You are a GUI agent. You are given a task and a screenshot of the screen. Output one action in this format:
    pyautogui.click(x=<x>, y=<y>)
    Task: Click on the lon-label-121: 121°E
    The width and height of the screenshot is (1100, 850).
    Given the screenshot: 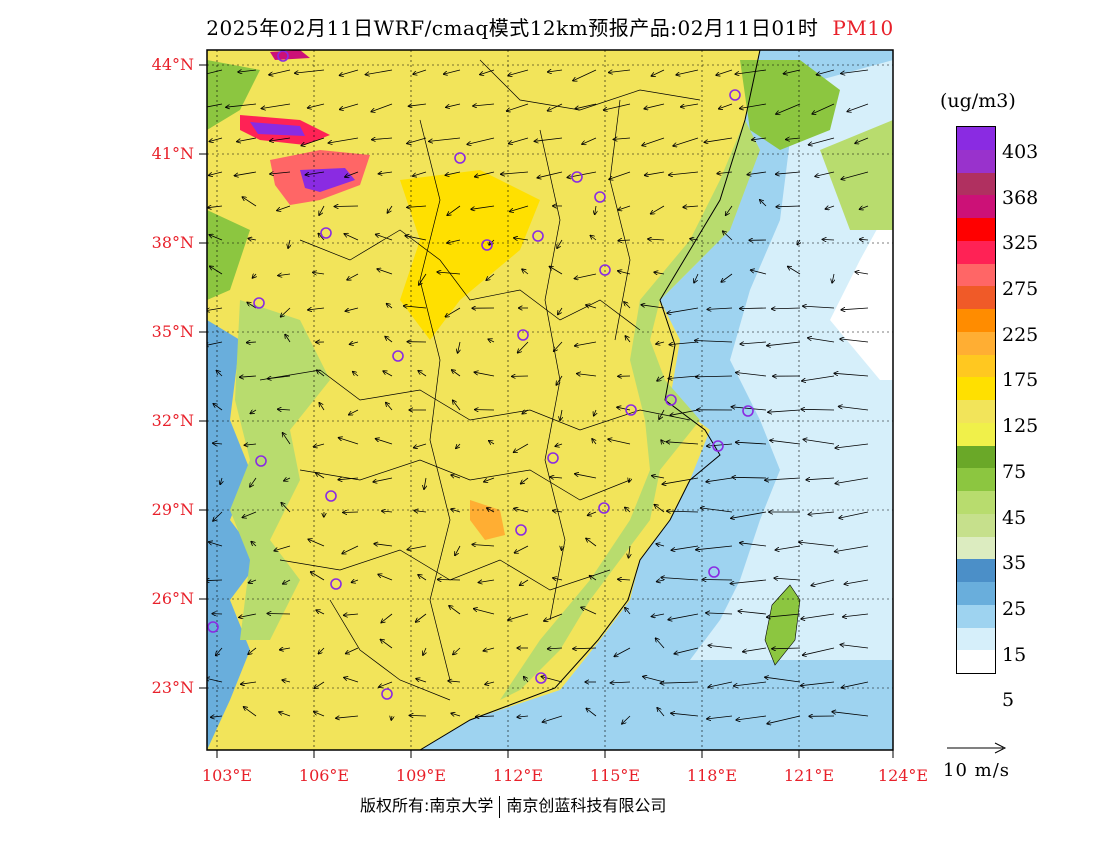 What is the action you would take?
    pyautogui.click(x=809, y=775)
    